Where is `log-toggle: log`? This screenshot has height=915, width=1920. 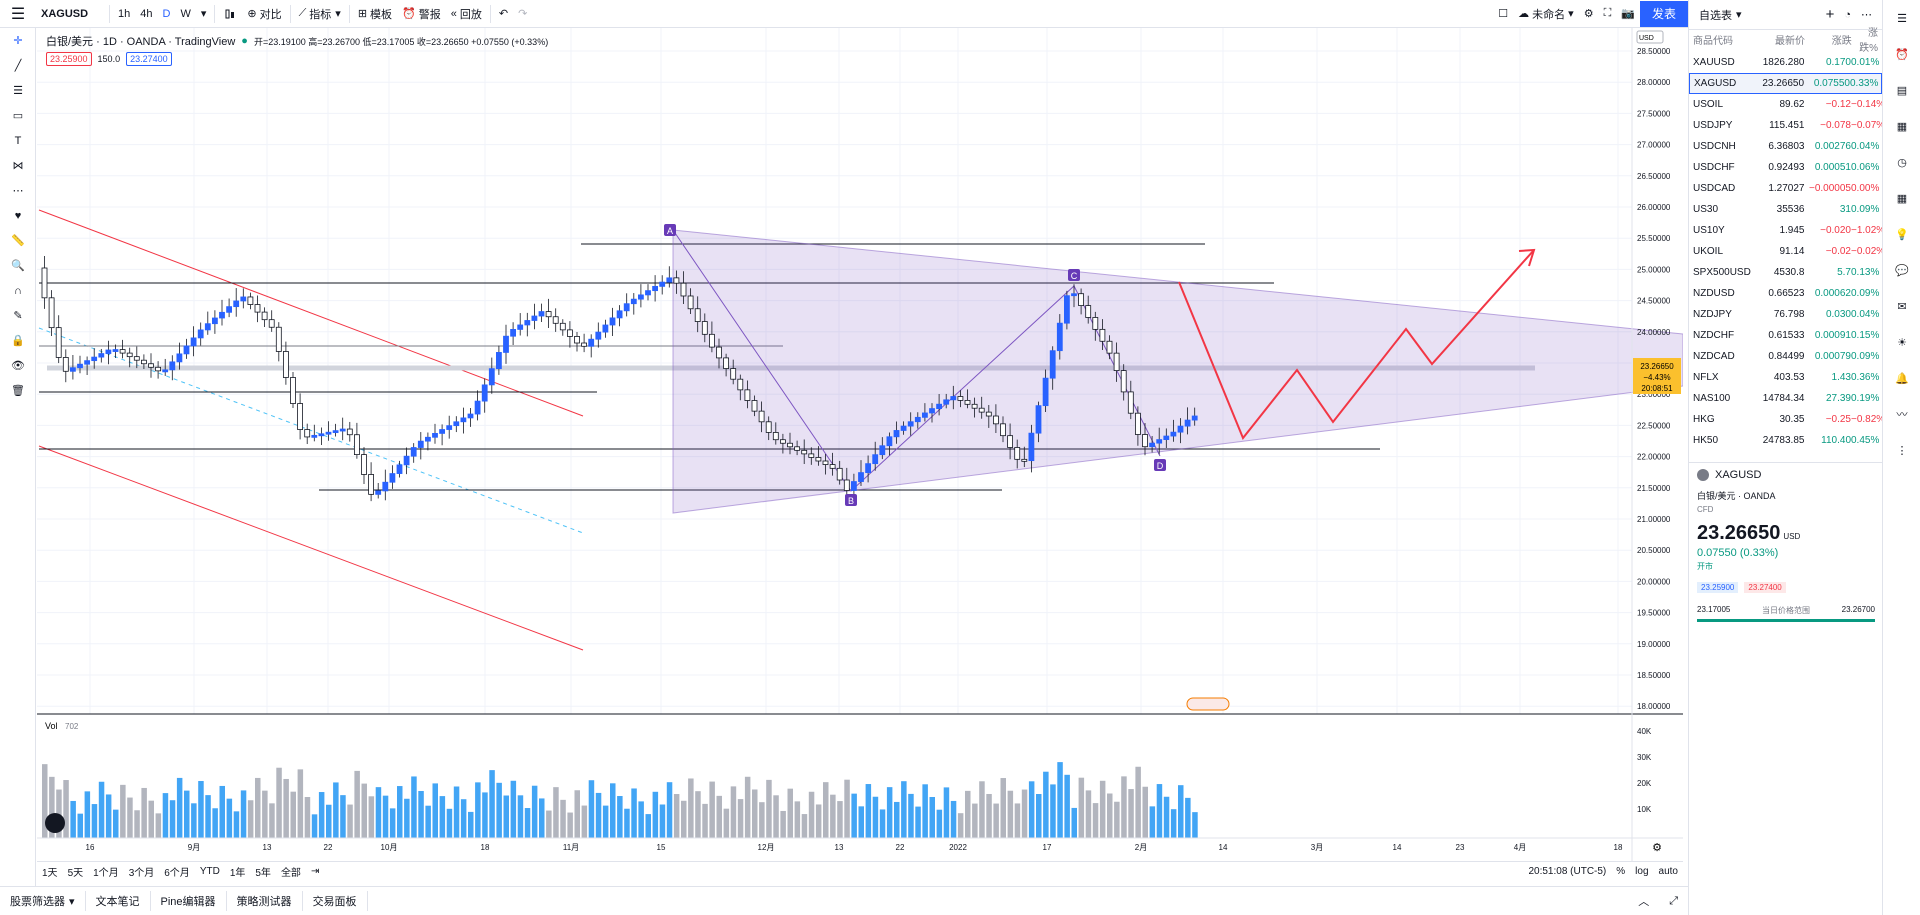
log-toggle: log is located at coordinates (1642, 871).